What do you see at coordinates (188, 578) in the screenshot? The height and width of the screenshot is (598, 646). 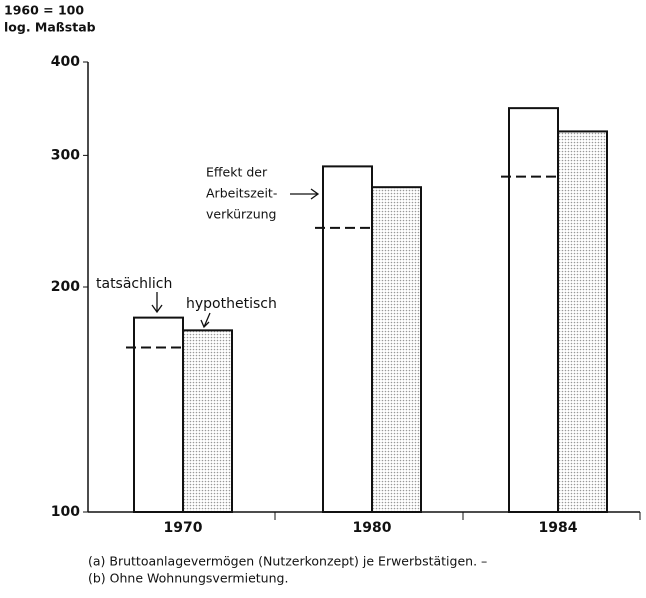 I see `footnote: (b) Ohne Wohnungsvermietung.` at bounding box center [188, 578].